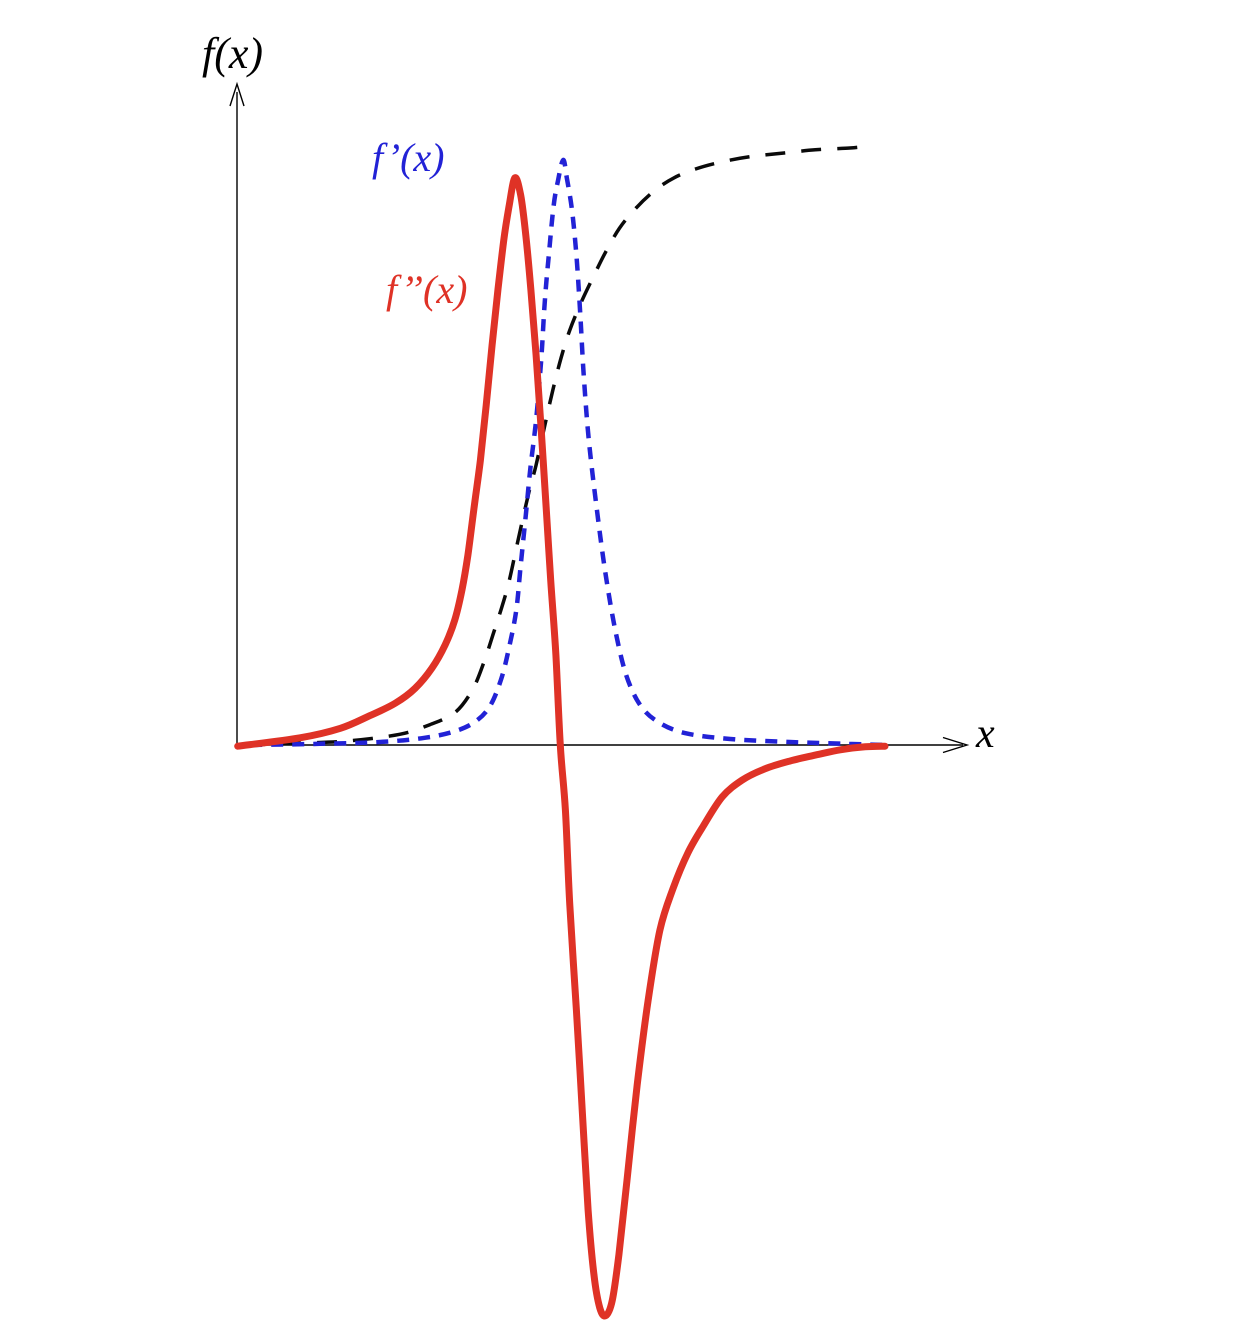 Image resolution: width=1236 pixels, height=1332 pixels. What do you see at coordinates (232, 53) in the screenshot?
I see `y-axis-label: f(x)` at bounding box center [232, 53].